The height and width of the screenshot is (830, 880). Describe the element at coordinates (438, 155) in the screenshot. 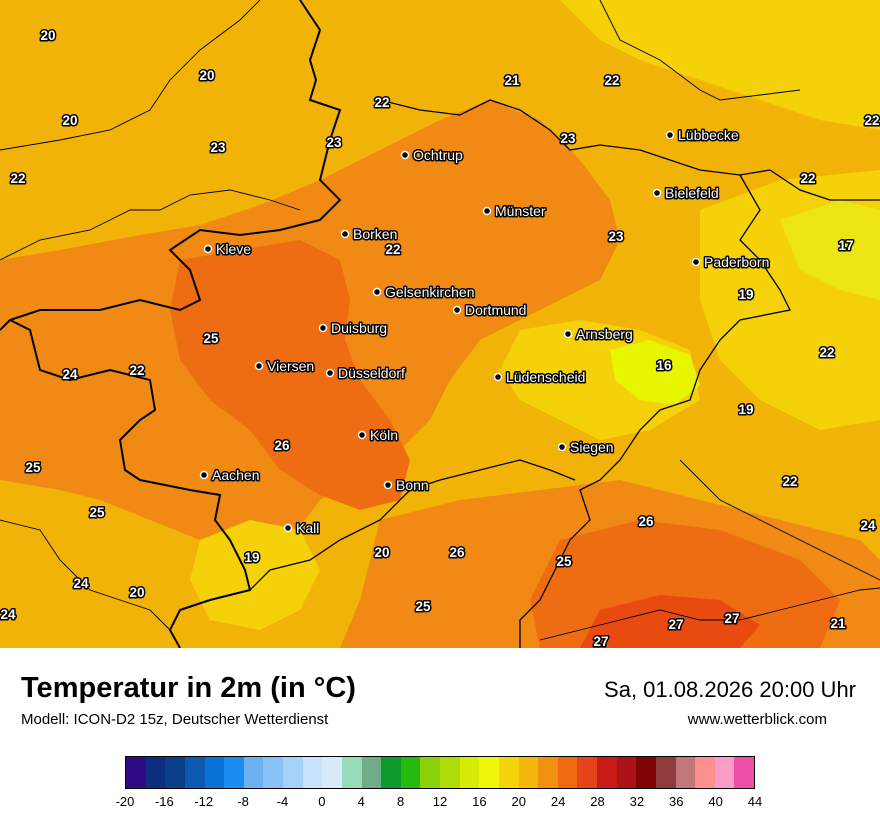

I see `city-label: Ochtrup` at that location.